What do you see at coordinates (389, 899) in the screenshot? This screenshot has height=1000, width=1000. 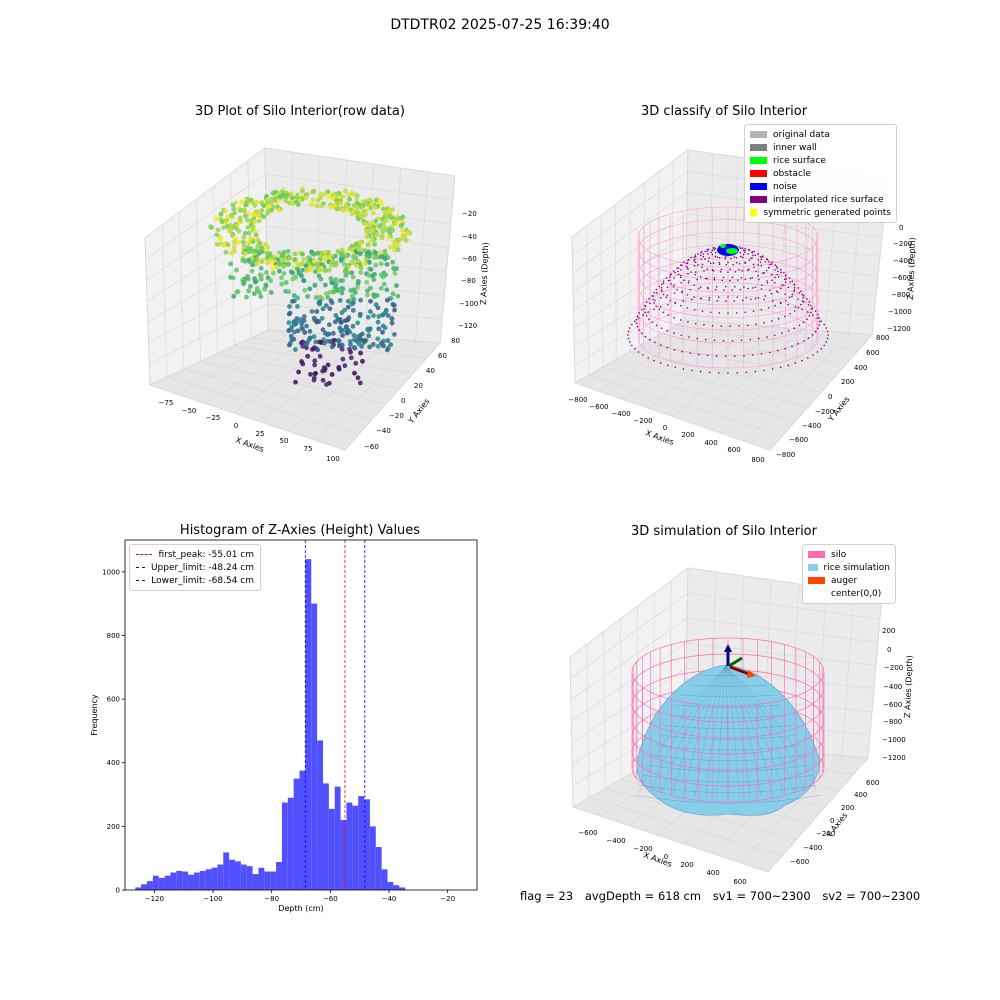 I see `histogram-x-tick-label: −40` at bounding box center [389, 899].